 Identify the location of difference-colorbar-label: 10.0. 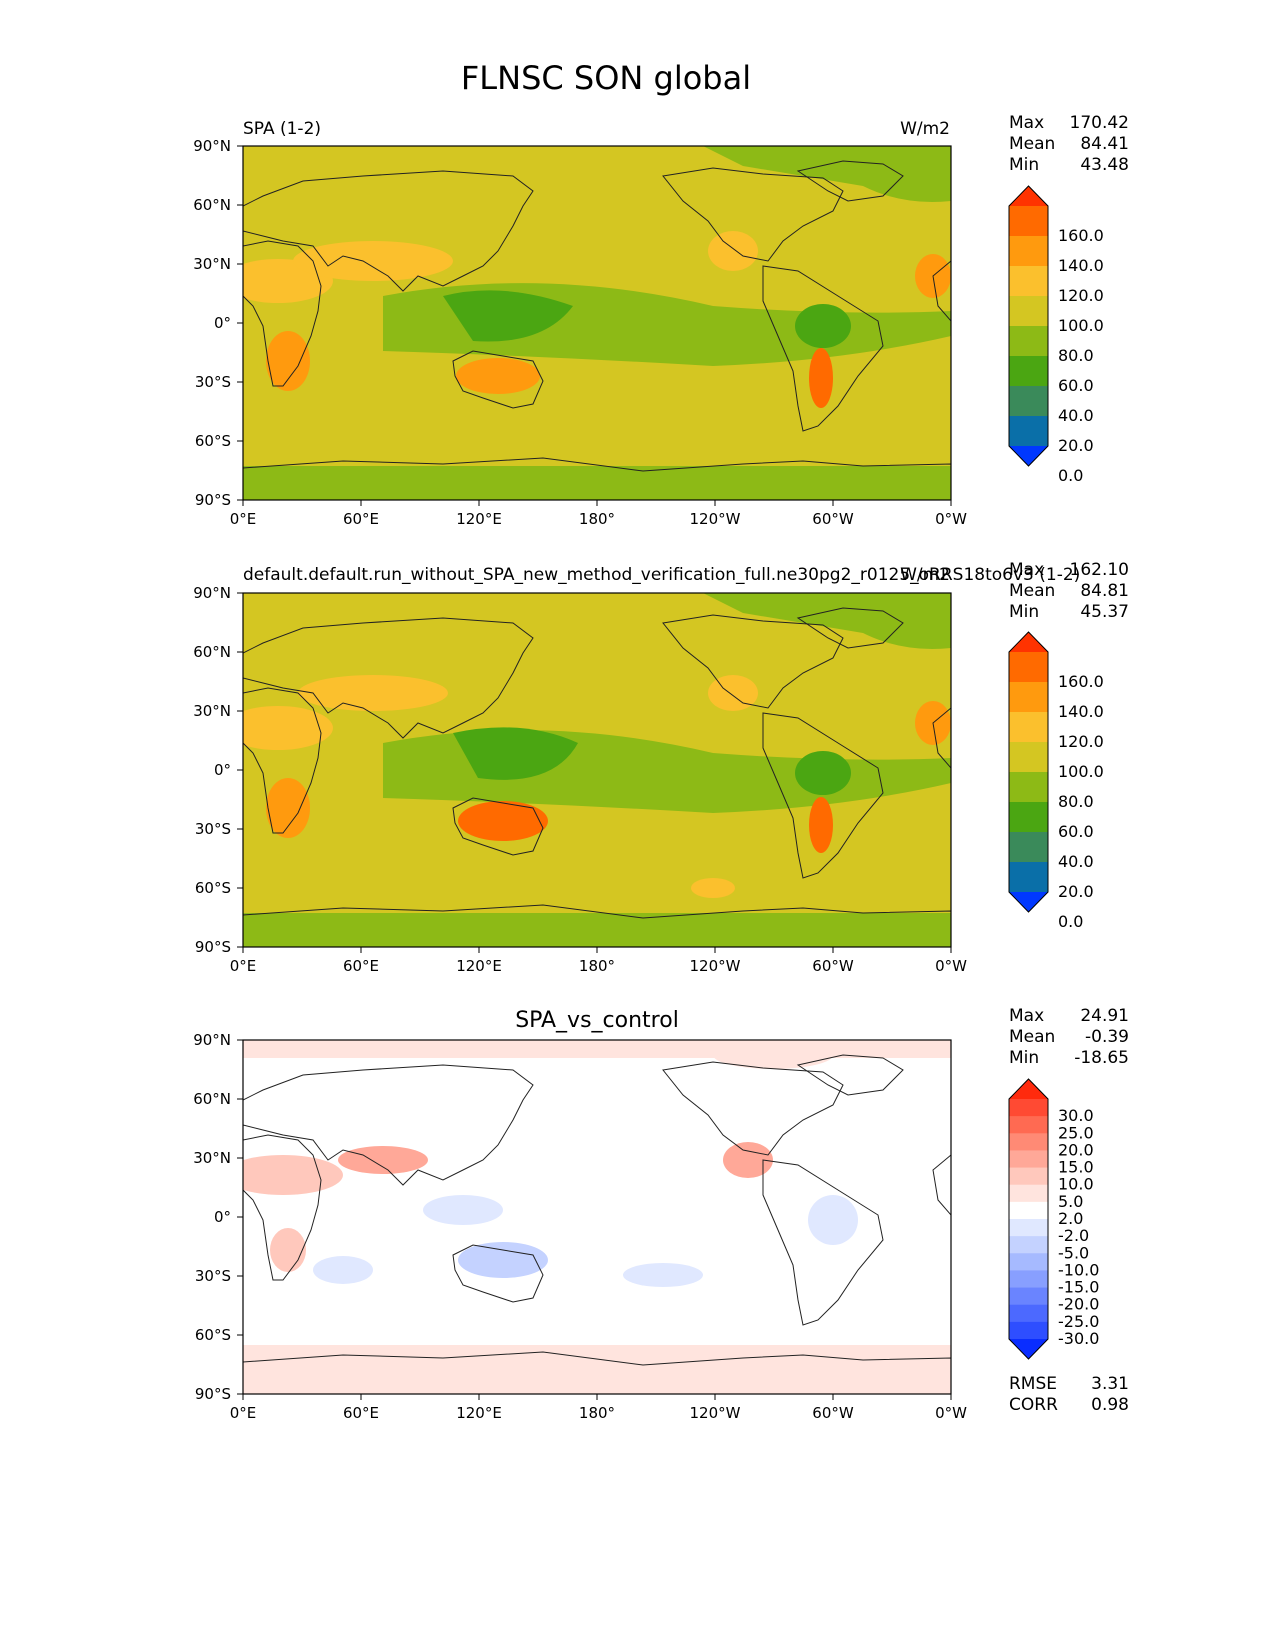
(1076, 1184).